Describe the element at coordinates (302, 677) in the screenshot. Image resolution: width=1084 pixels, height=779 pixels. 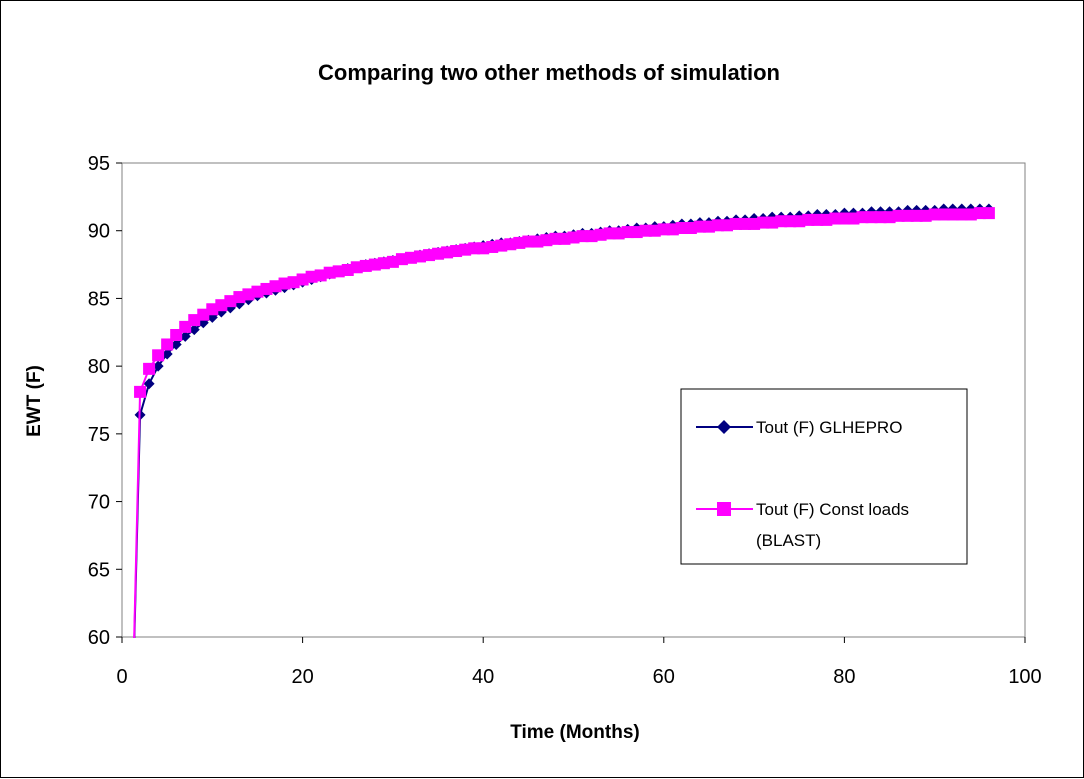
I see `x-tick-label: 20` at that location.